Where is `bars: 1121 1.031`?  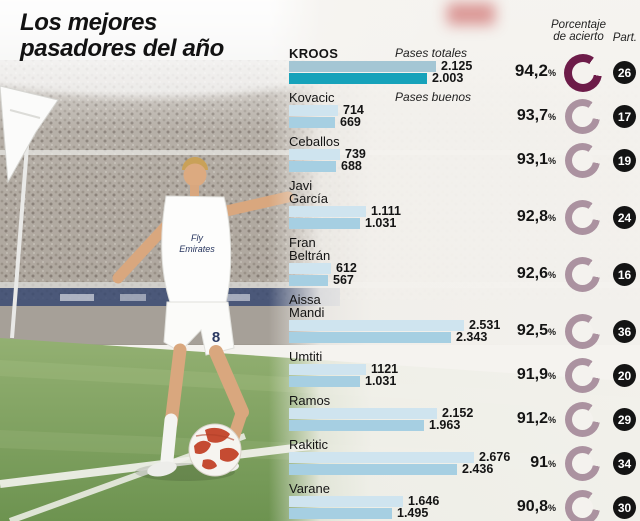
bars: 1121 1.031 is located at coordinates (464, 375).